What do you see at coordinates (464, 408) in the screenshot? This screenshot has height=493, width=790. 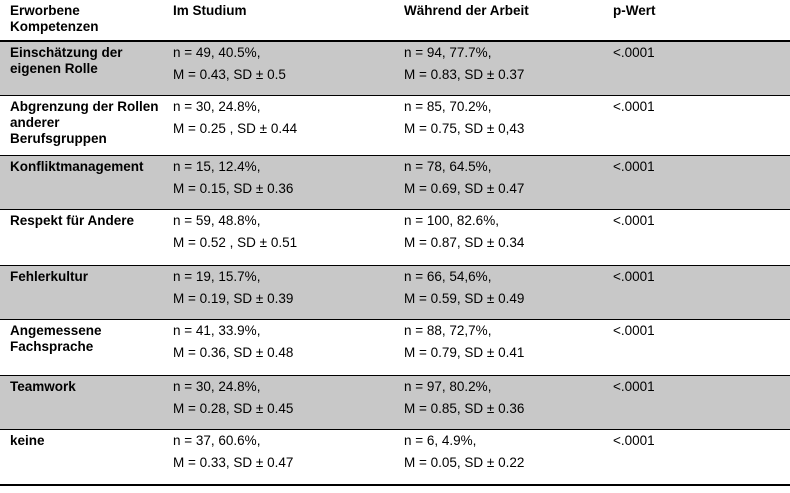 I see `work-stats: M = 0.85, SD ± 0.36` at bounding box center [464, 408].